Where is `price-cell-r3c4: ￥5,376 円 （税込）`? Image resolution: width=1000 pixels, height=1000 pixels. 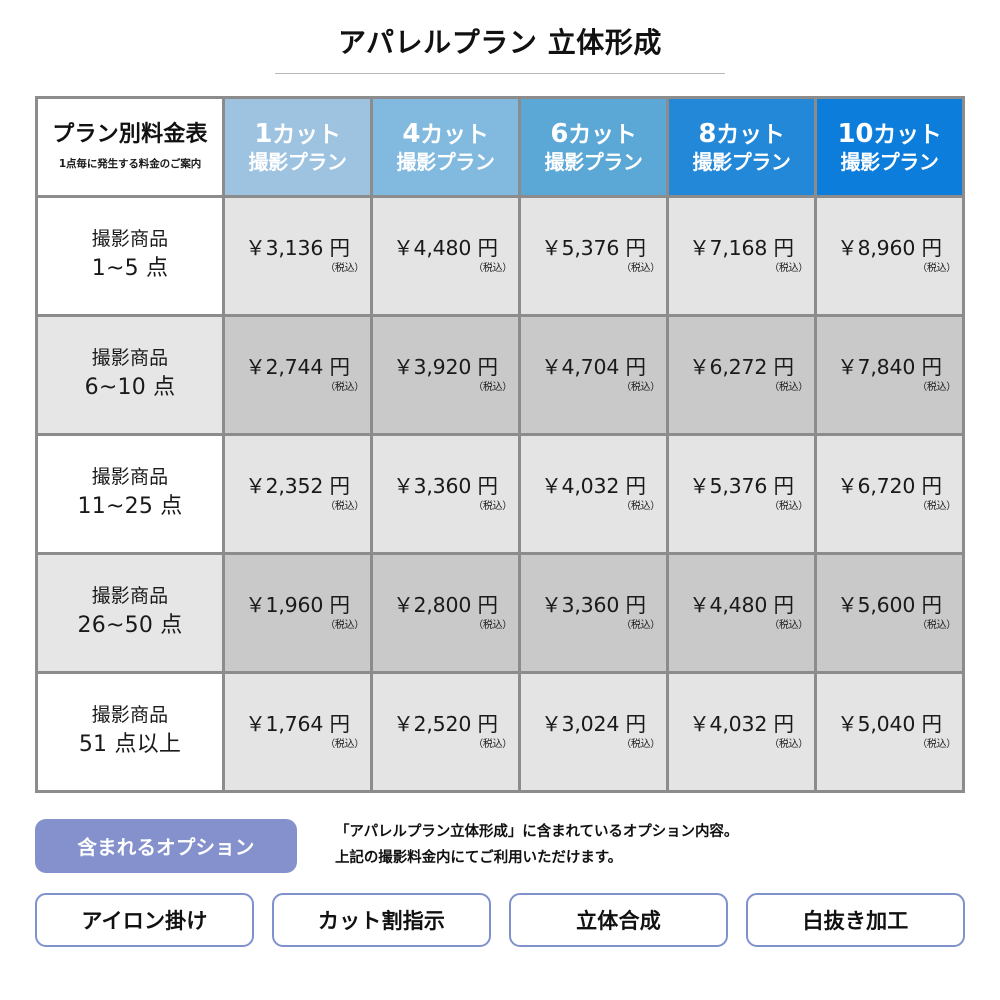
price-cell-r3c4: ￥5,376 円 （税込） is located at coordinates (743, 495).